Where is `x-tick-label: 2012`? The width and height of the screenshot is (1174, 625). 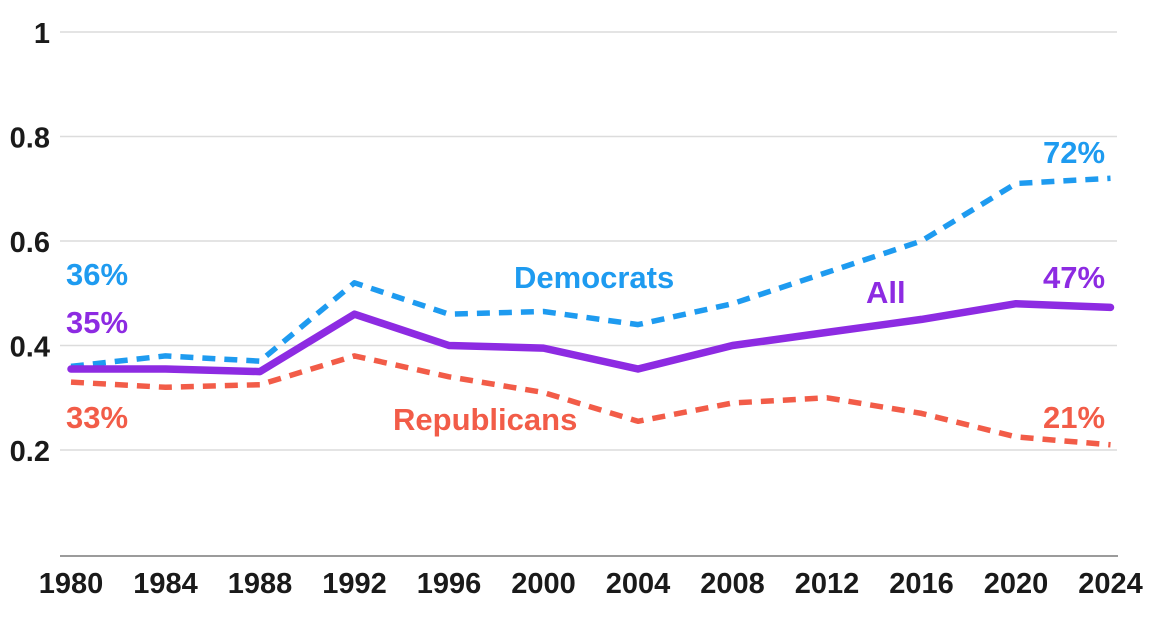 x-tick-label: 2012 is located at coordinates (827, 584).